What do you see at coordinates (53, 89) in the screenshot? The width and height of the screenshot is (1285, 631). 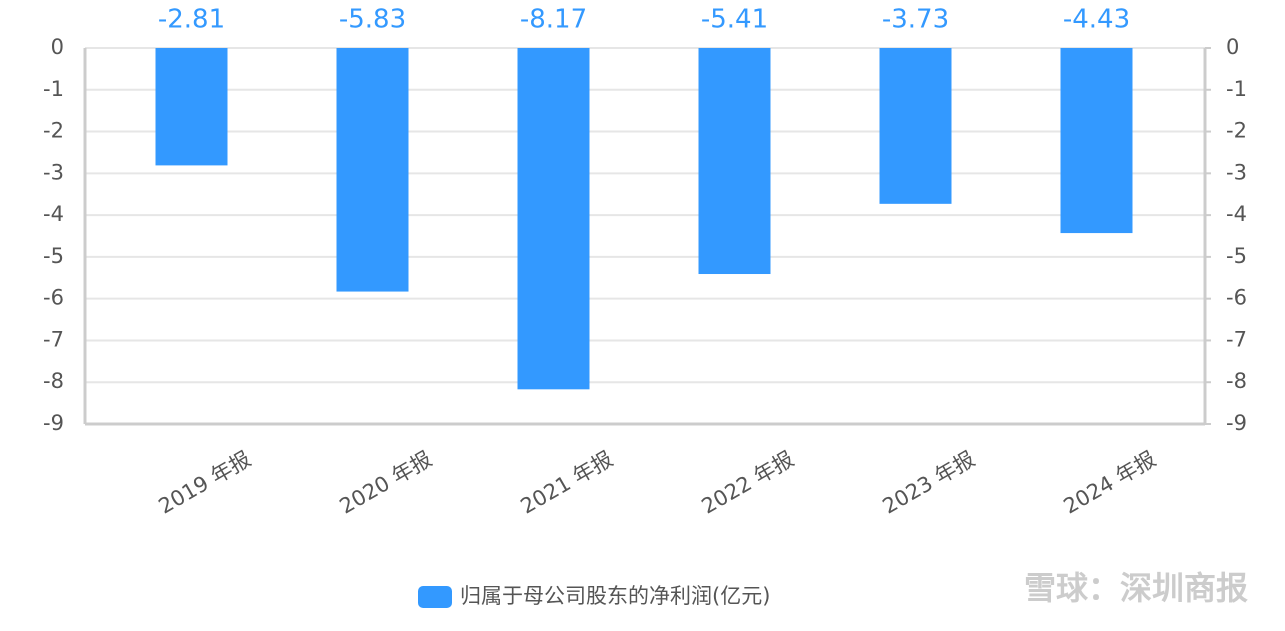 I see `y-tick-label: -1` at bounding box center [53, 89].